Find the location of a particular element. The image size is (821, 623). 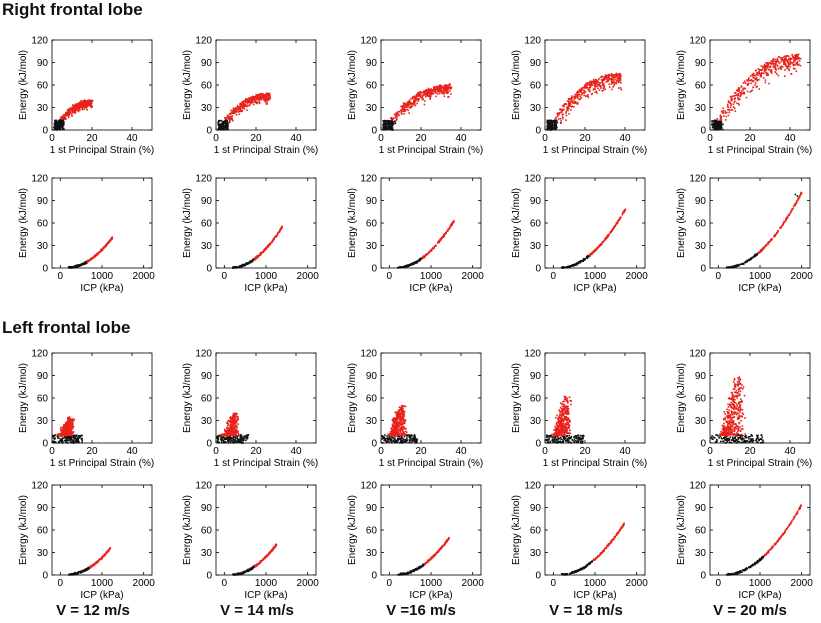

y-tick-label: 30 is located at coordinates (43, 246).